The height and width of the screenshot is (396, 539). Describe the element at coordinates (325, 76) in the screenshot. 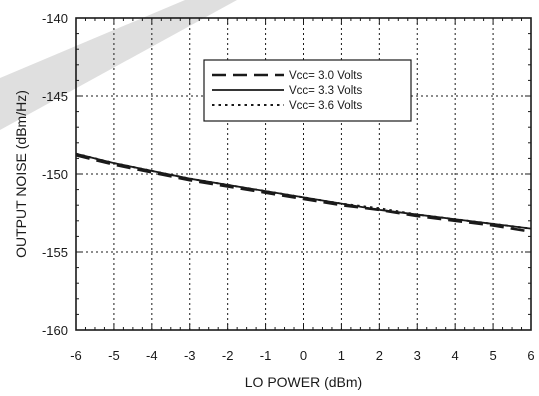

I see `legend-label-1: Vcc= 3.0 Volts` at that location.